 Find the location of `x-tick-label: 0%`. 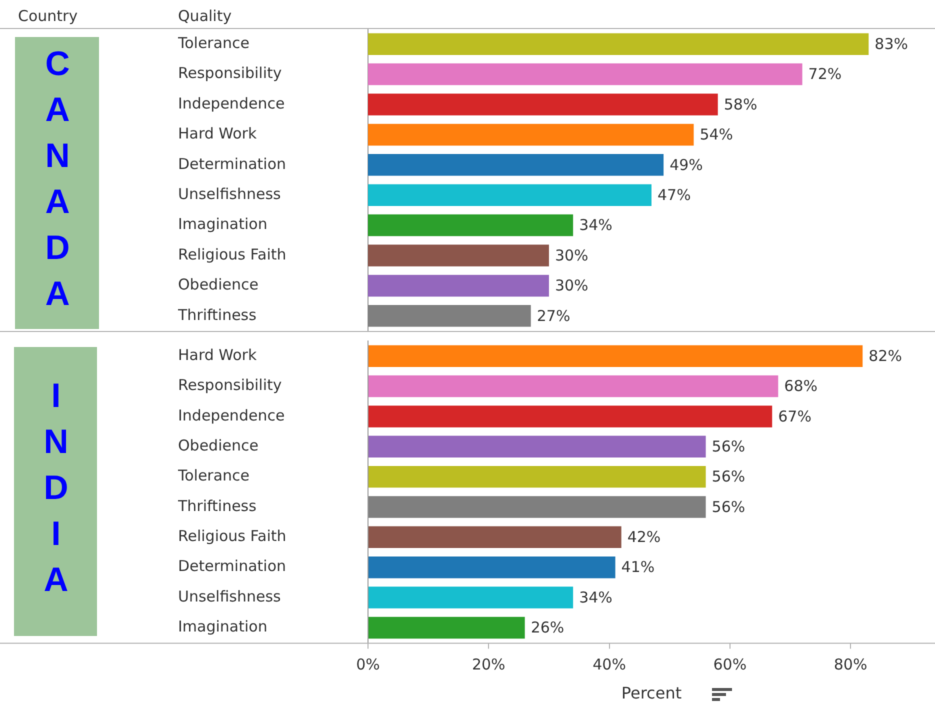

x-tick-label: 0% is located at coordinates (368, 665).